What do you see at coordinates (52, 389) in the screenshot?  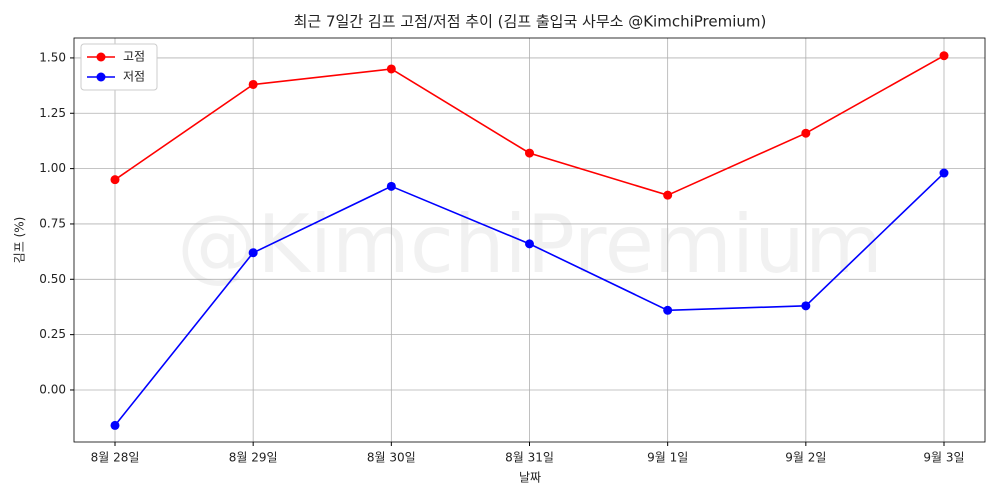 I see `y-tick-label: 0.00` at bounding box center [52, 389].